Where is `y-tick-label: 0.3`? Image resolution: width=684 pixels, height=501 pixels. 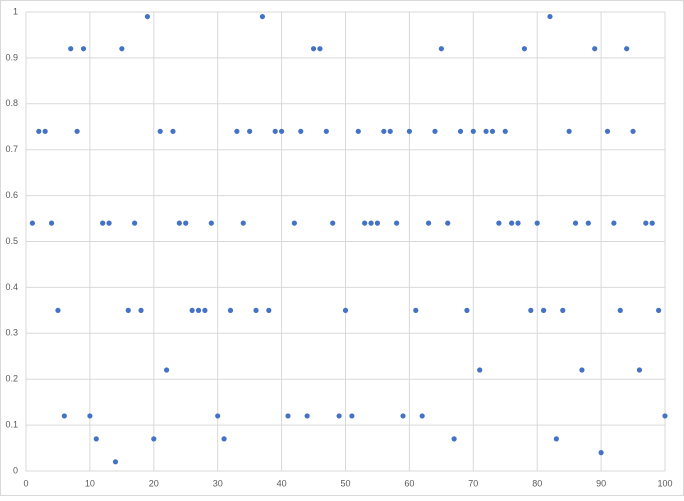
y-tick-label: 0.3 is located at coordinates (11, 333).